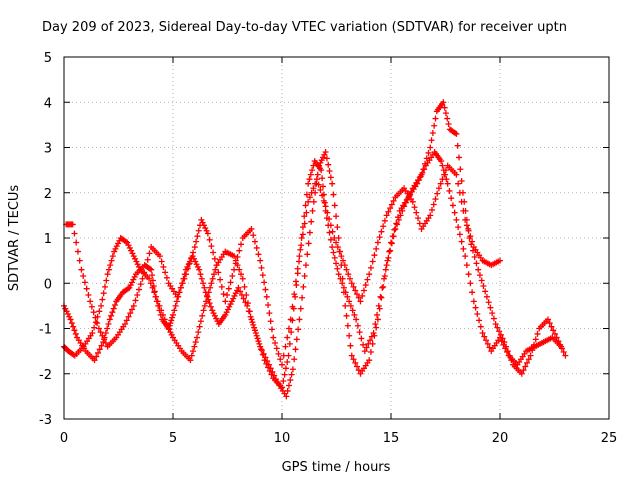 The image size is (640, 485). I want to click on x-tick-label: 20, so click(500, 438).